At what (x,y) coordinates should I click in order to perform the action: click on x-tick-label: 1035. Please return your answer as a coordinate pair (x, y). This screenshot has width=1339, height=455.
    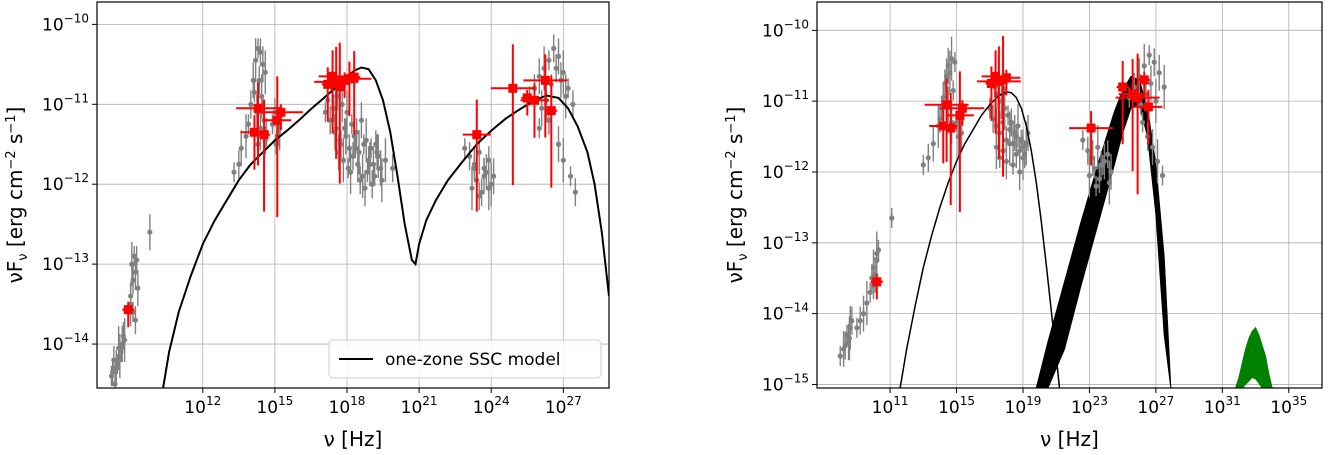
    Looking at the image, I should click on (1288, 406).